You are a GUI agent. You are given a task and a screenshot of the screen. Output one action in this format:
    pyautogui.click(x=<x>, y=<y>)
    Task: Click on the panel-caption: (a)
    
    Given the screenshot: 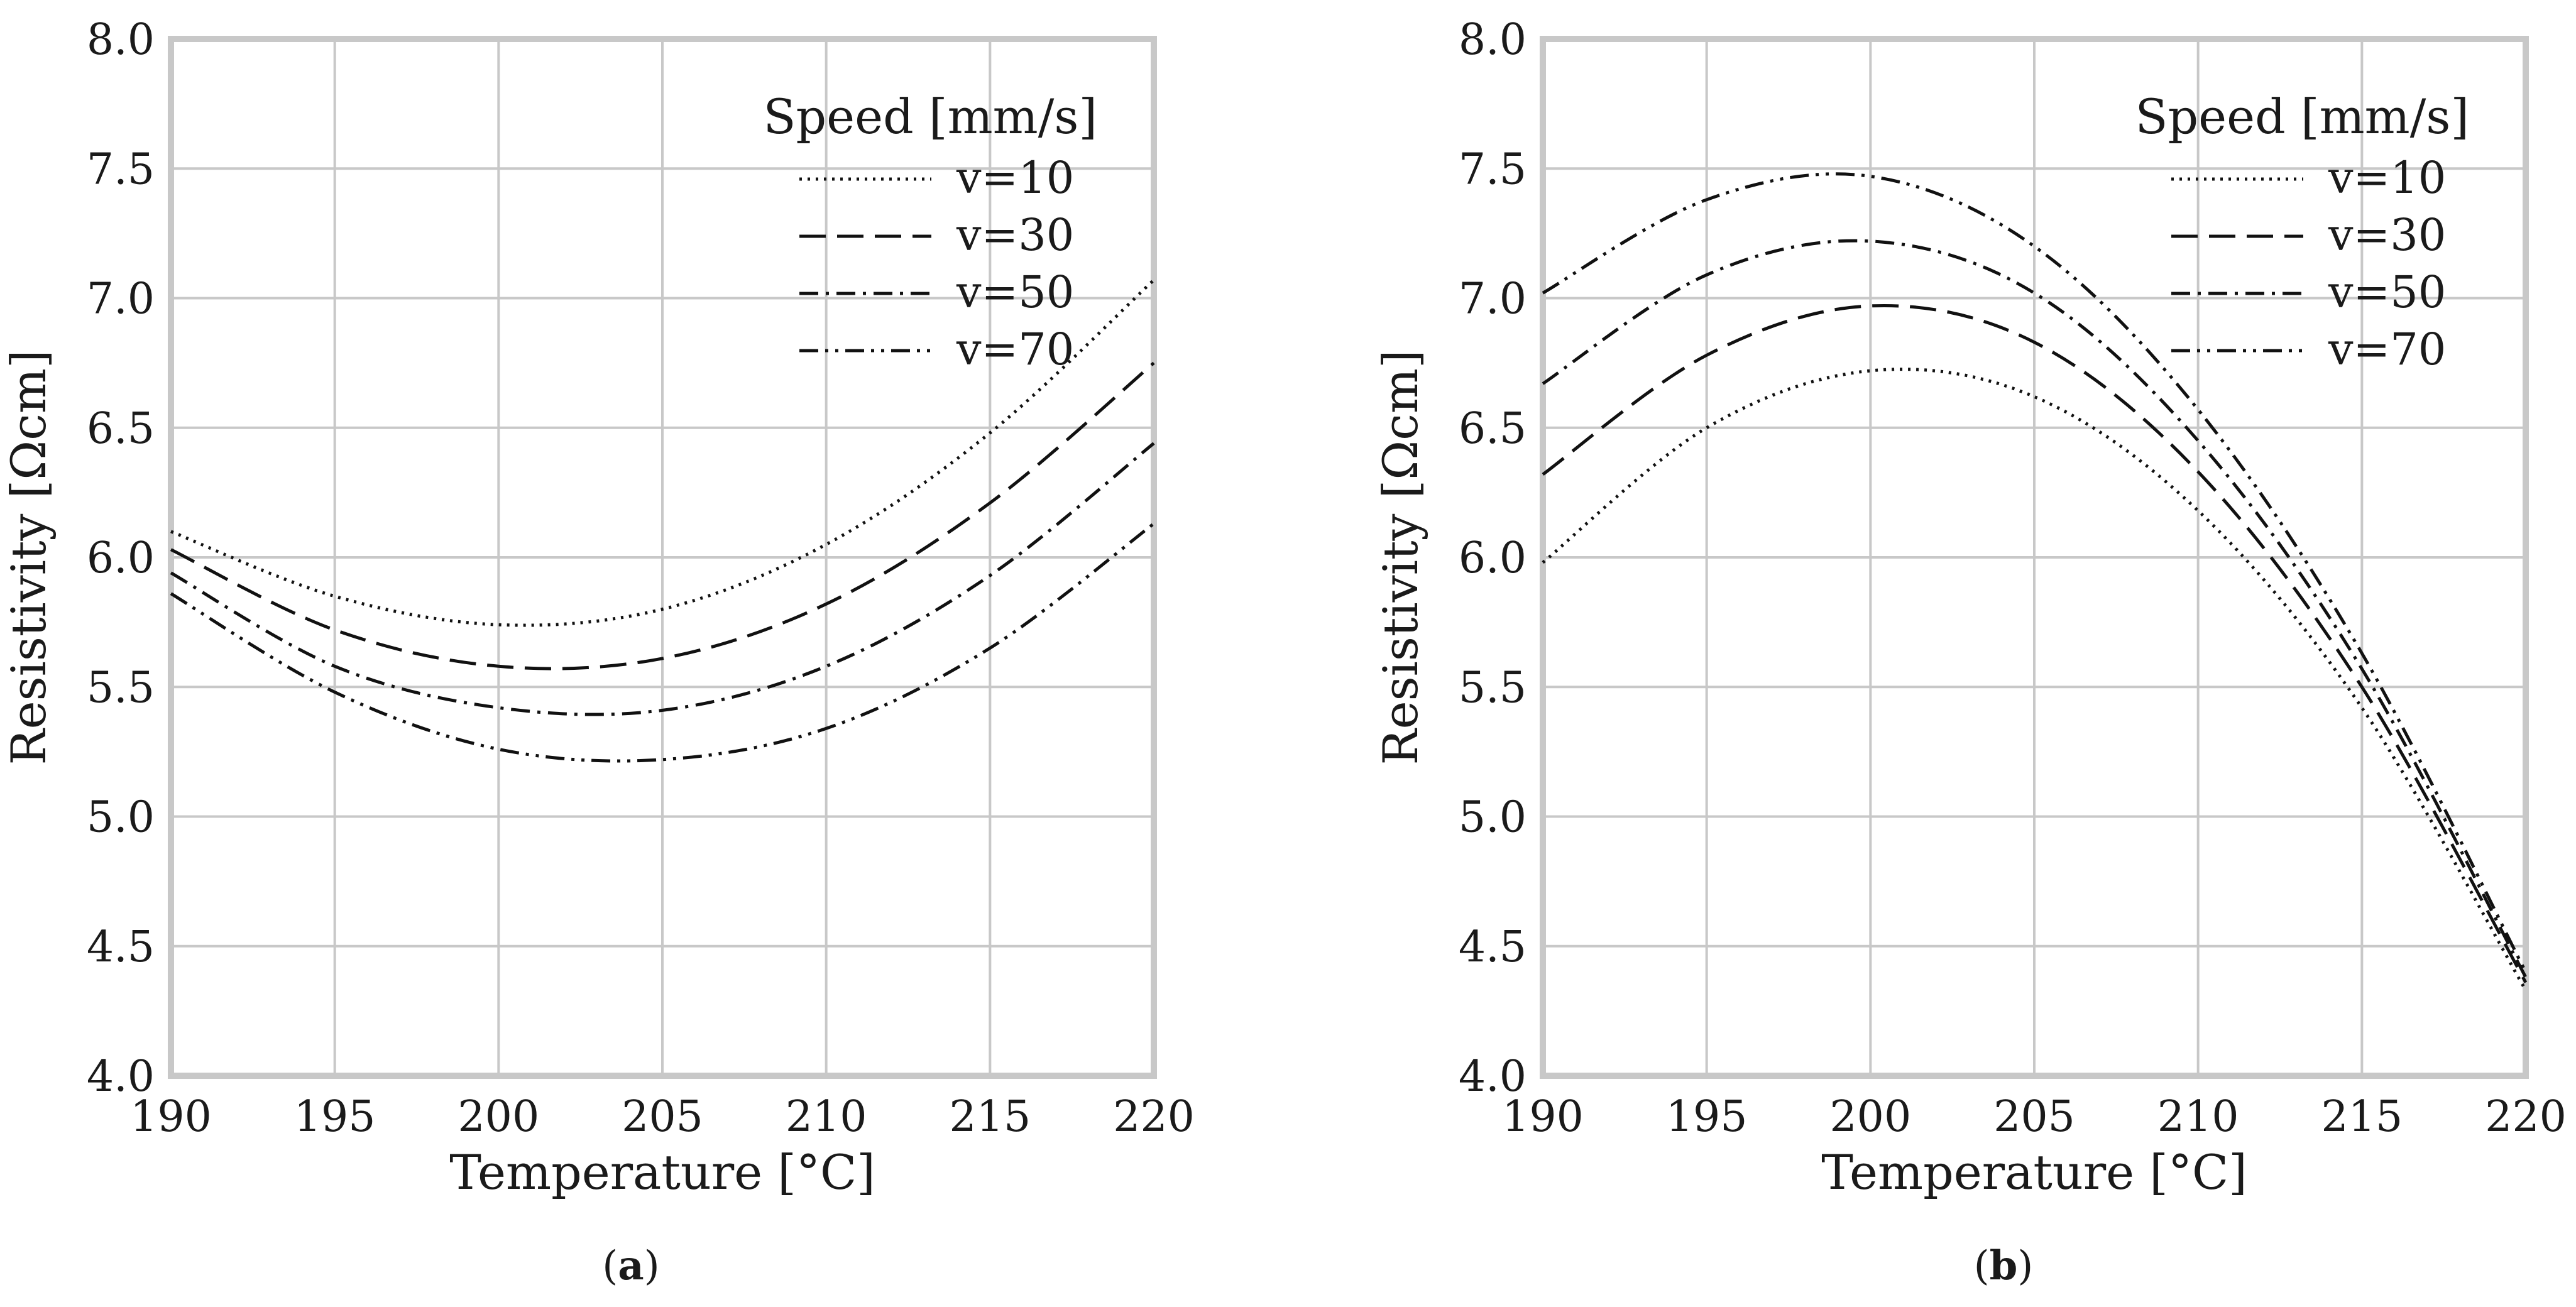 What is the action you would take?
    pyautogui.click(x=630, y=1265)
    